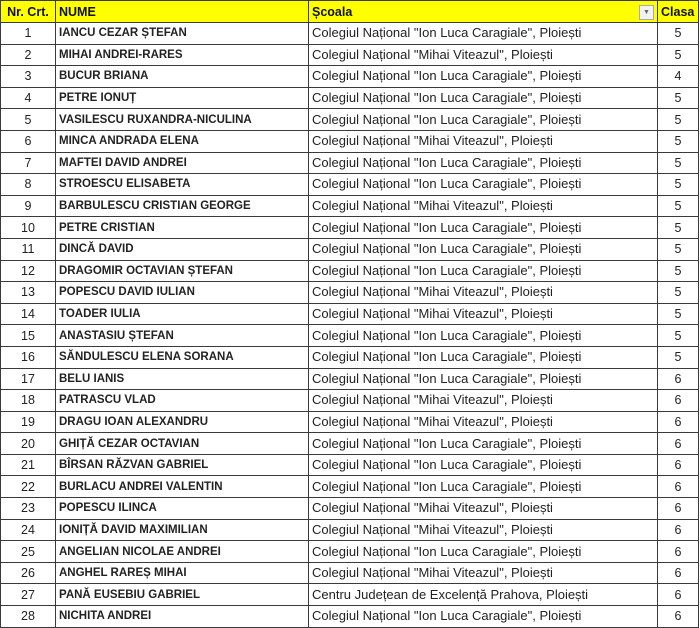 The image size is (700, 628). Describe the element at coordinates (28, 227) in the screenshot. I see `cell-nr: 10` at that location.